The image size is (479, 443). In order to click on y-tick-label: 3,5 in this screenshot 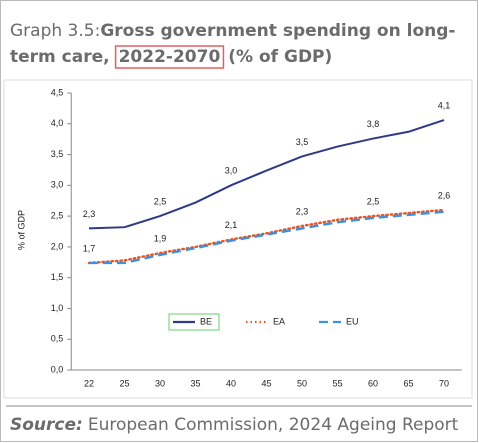, I will do `click(57, 154)`.